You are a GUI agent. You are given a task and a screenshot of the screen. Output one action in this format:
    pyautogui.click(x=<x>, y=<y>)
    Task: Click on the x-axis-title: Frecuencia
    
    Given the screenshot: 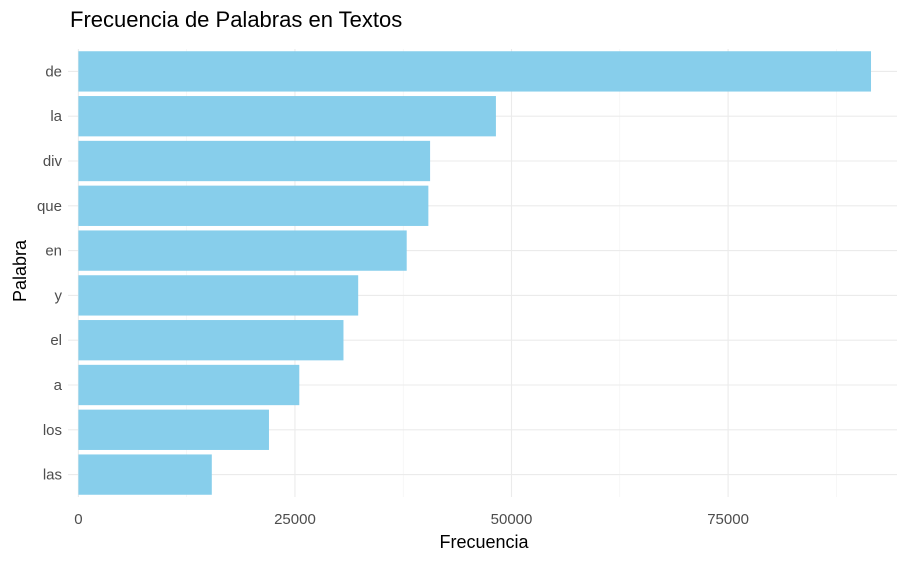 What is the action you would take?
    pyautogui.click(x=484, y=542)
    